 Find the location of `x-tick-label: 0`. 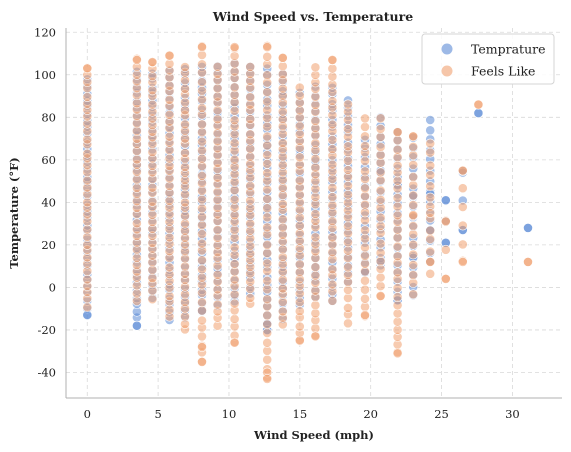

x-tick-label: 0 is located at coordinates (87, 414).